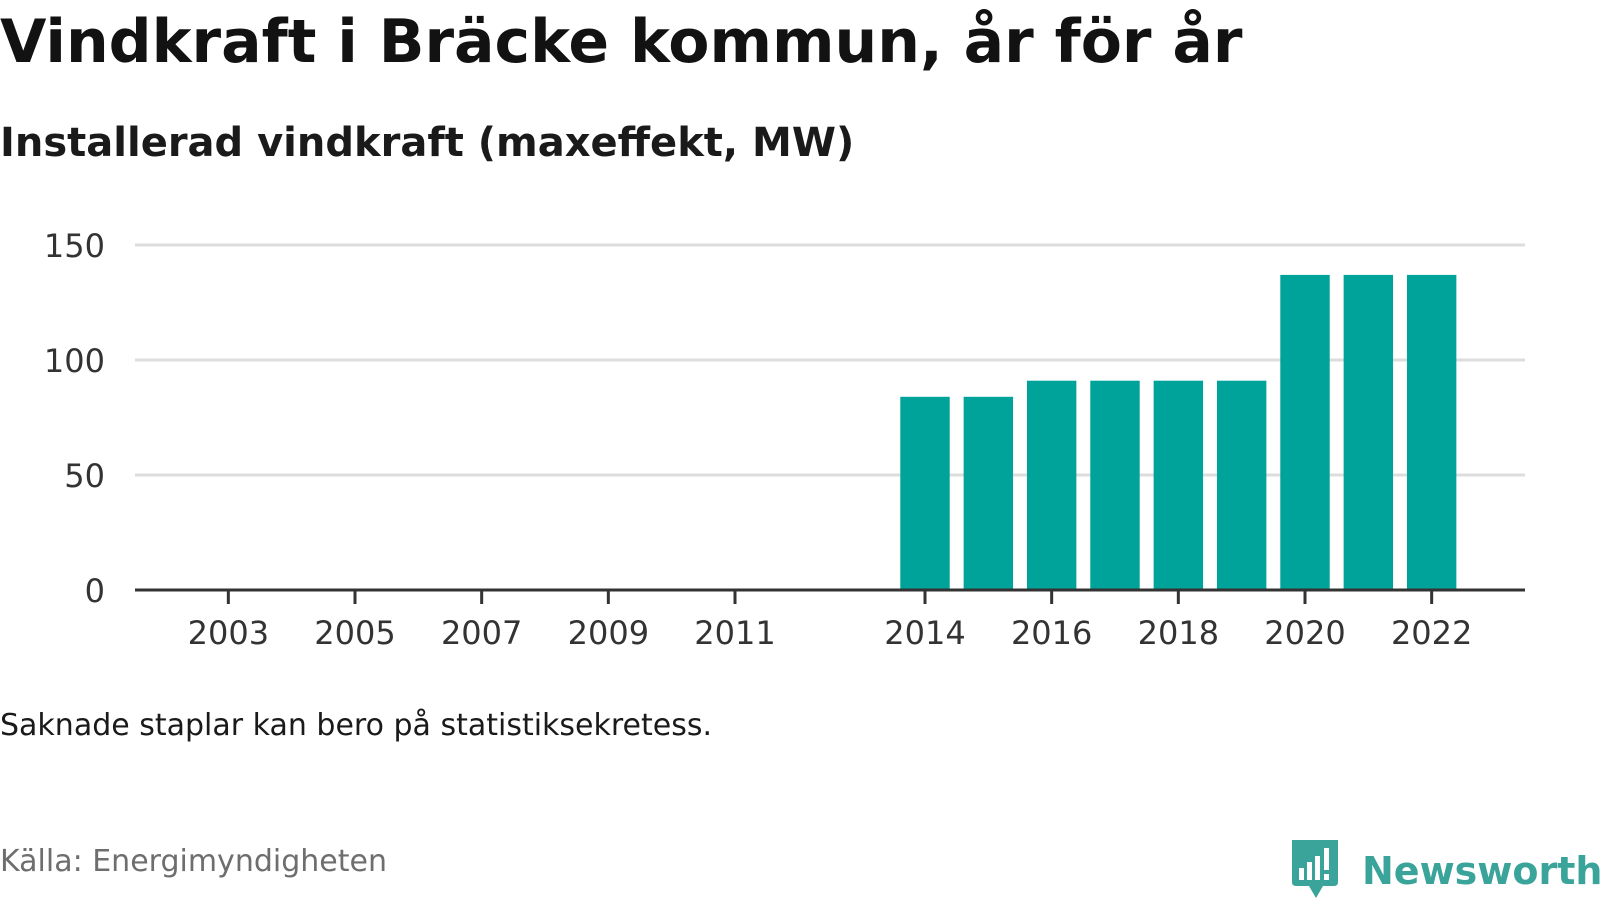 This screenshot has width=1600, height=904. What do you see at coordinates (1178, 485) in the screenshot?
I see `bar-2018` at bounding box center [1178, 485].